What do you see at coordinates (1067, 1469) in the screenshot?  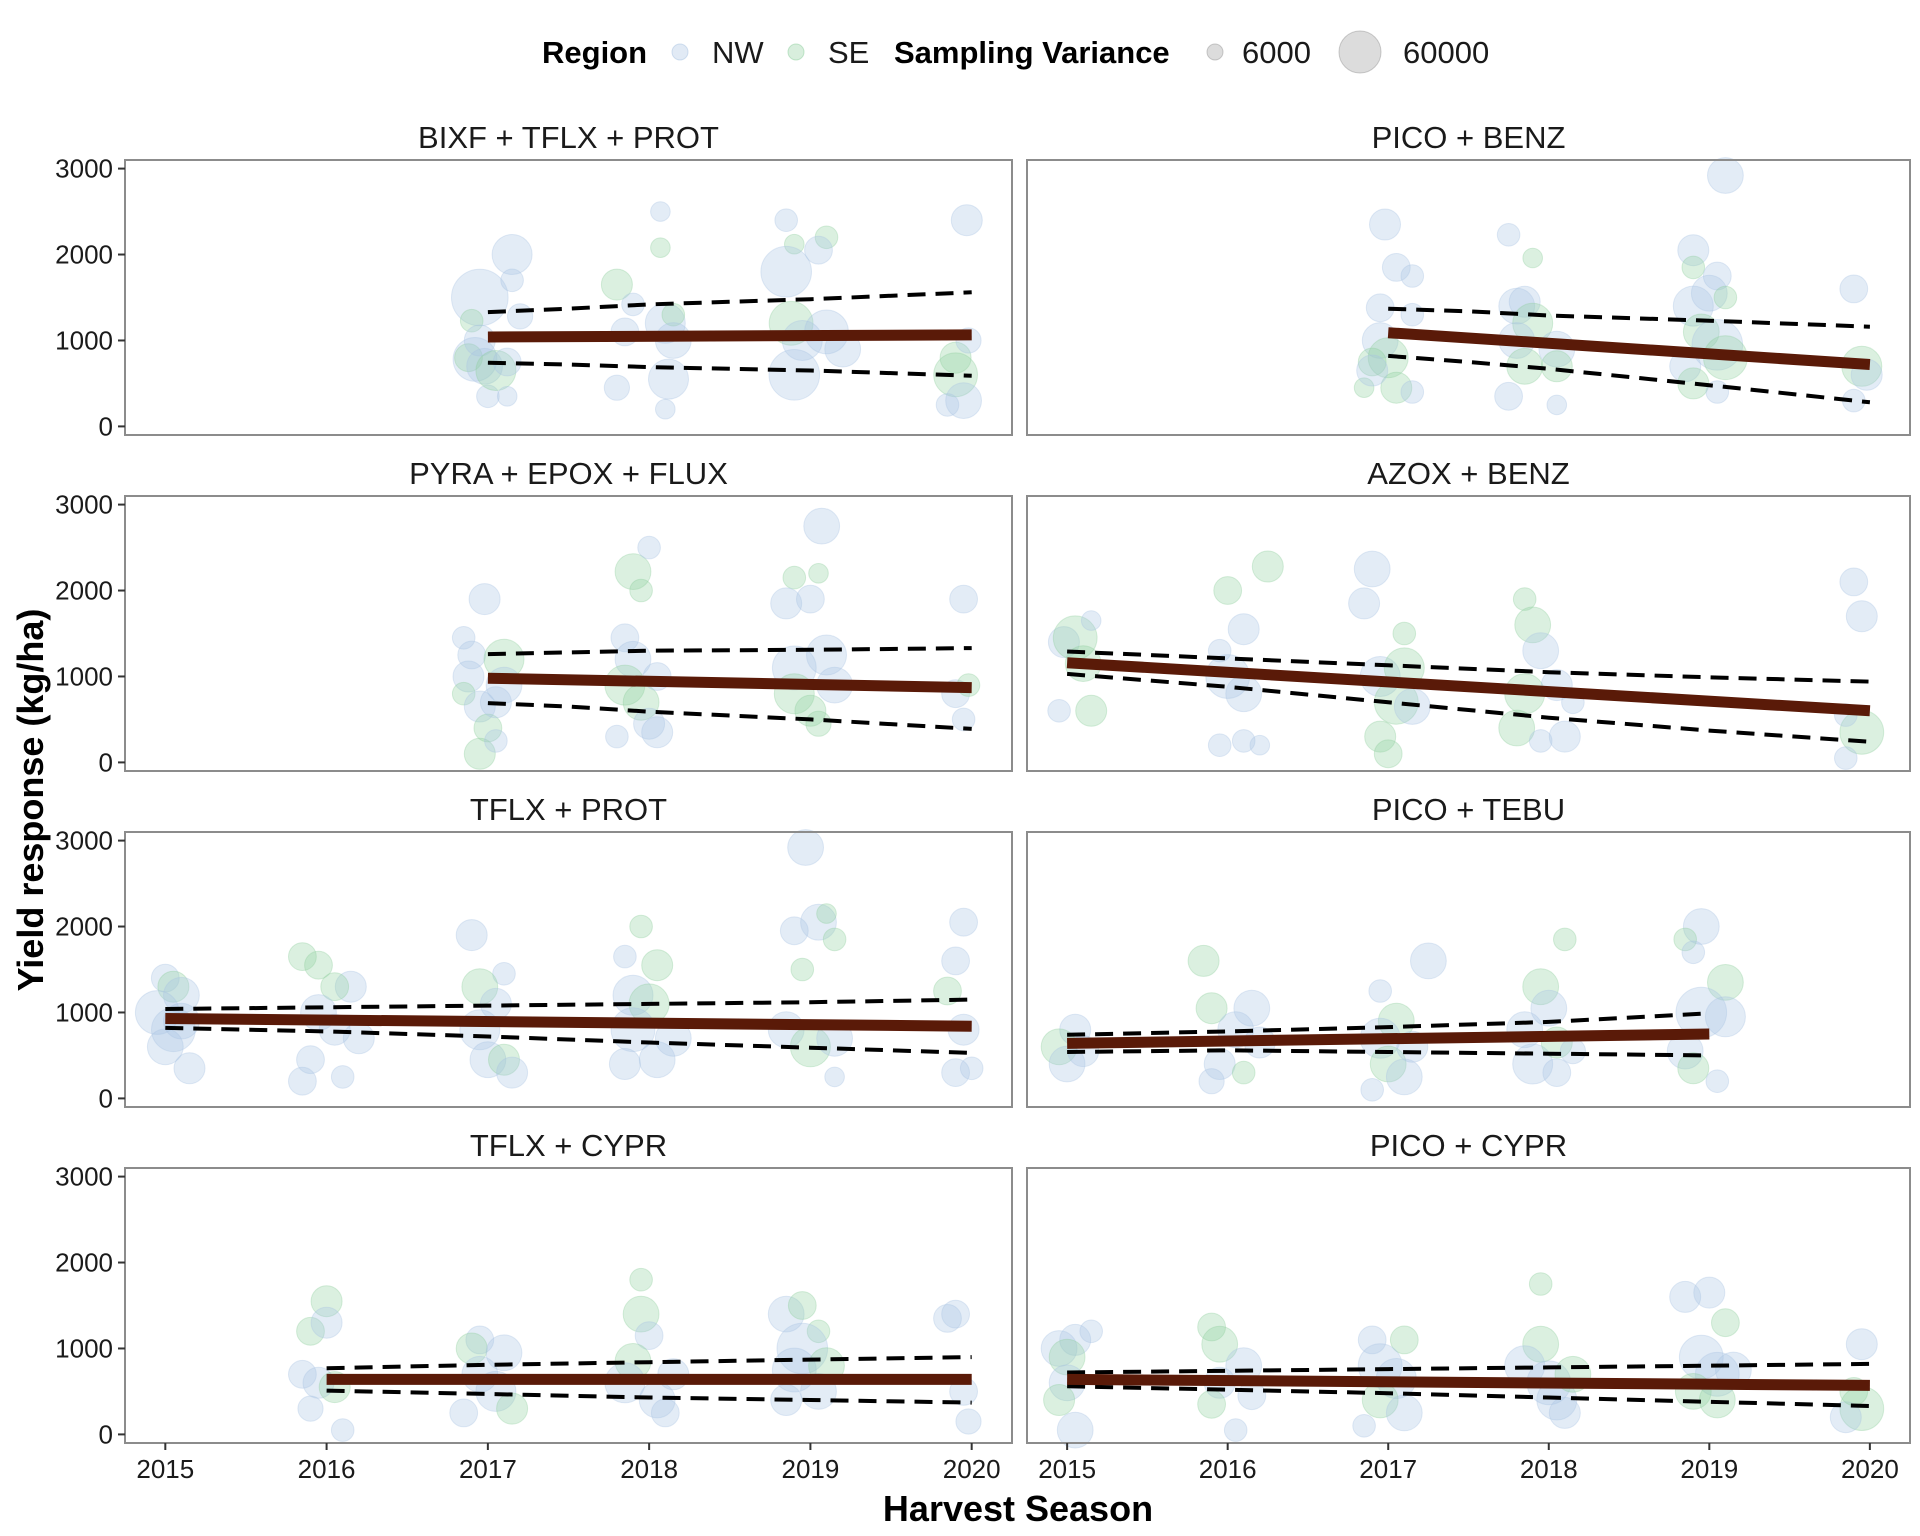 I see `x-tick-label: 2015` at bounding box center [1067, 1469].